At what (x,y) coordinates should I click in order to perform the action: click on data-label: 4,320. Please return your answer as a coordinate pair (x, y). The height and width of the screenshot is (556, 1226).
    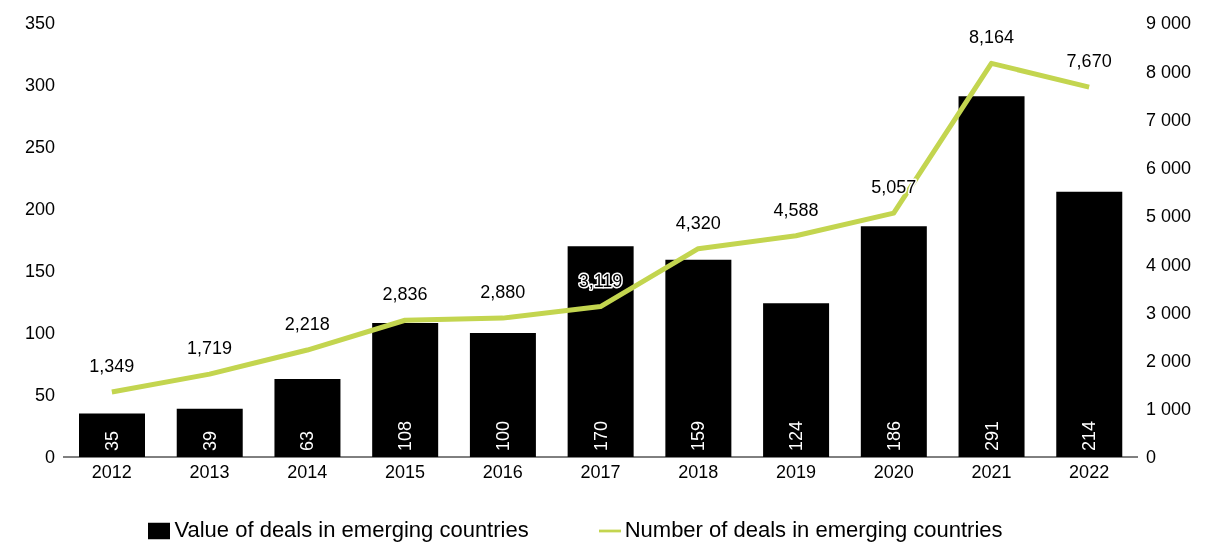
    Looking at the image, I should click on (698, 222).